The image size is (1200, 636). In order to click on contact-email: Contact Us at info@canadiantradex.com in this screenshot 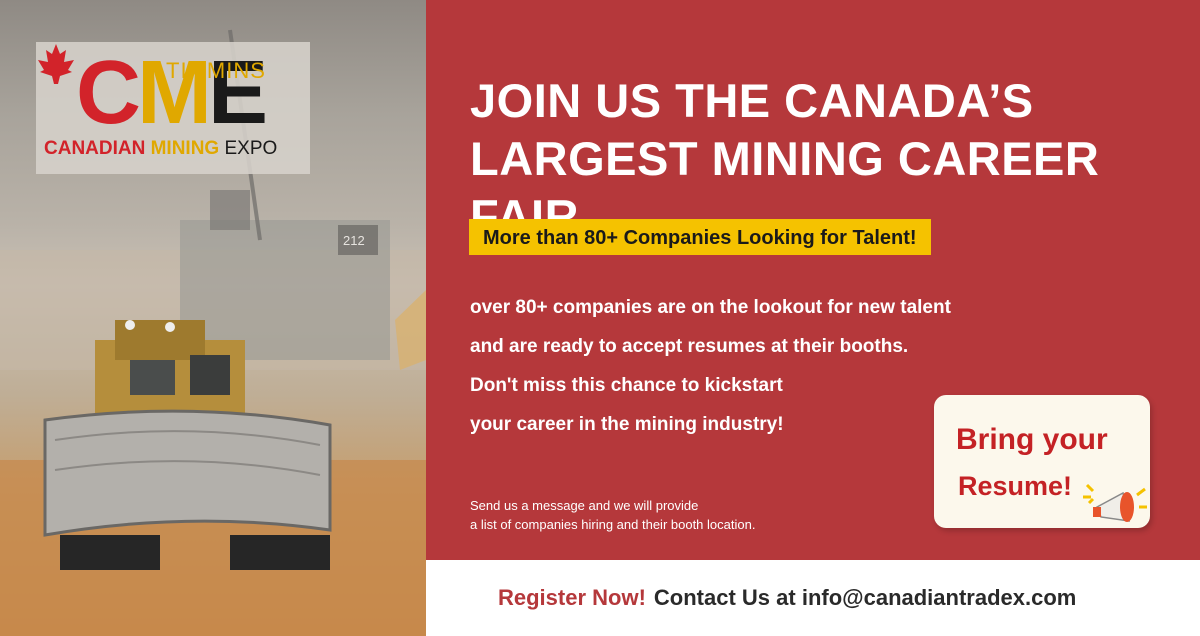, I will do `click(865, 597)`.